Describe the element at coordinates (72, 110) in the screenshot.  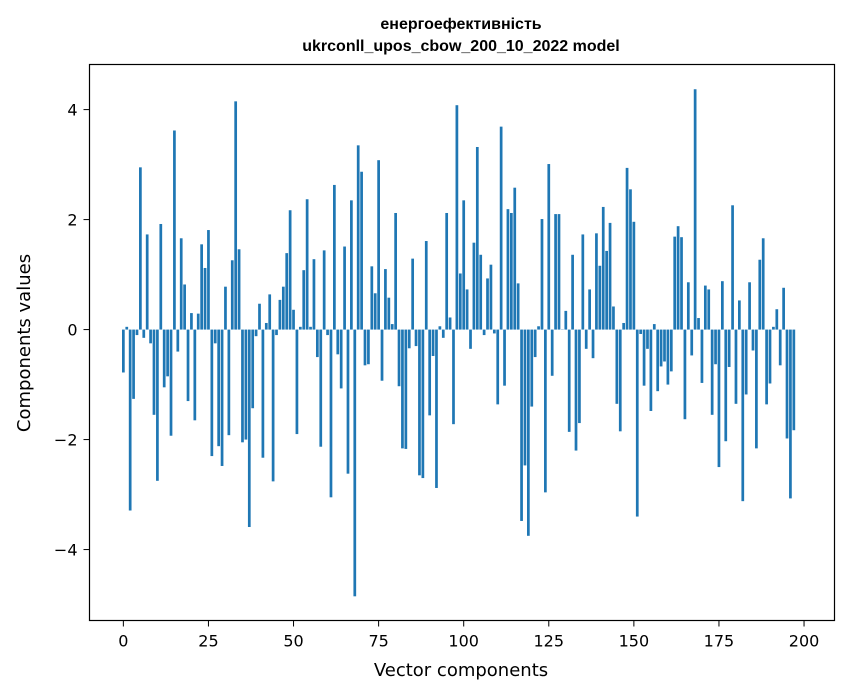
I see `y-tick-label: 4` at that location.